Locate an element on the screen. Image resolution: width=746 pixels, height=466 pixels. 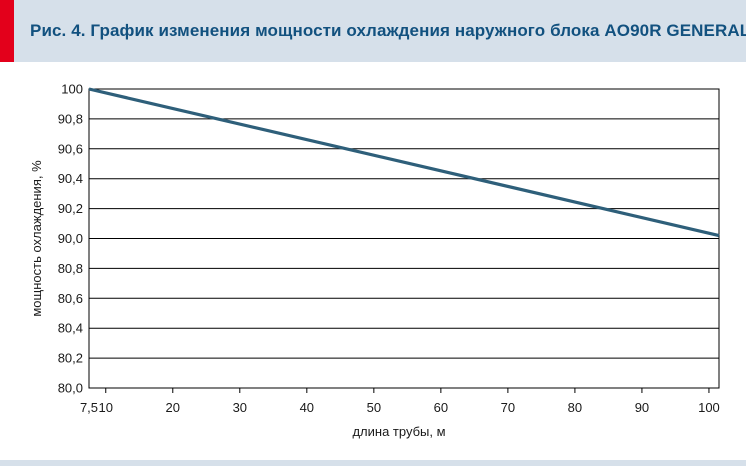
header-accent-bar is located at coordinates (7, 31).